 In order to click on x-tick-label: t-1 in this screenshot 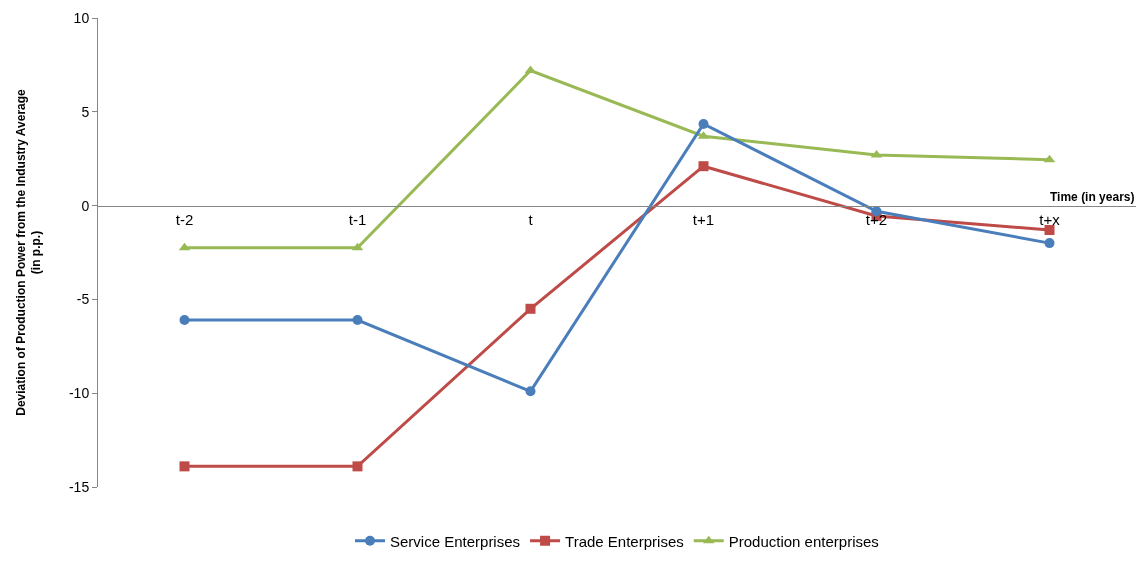, I will do `click(357, 219)`.